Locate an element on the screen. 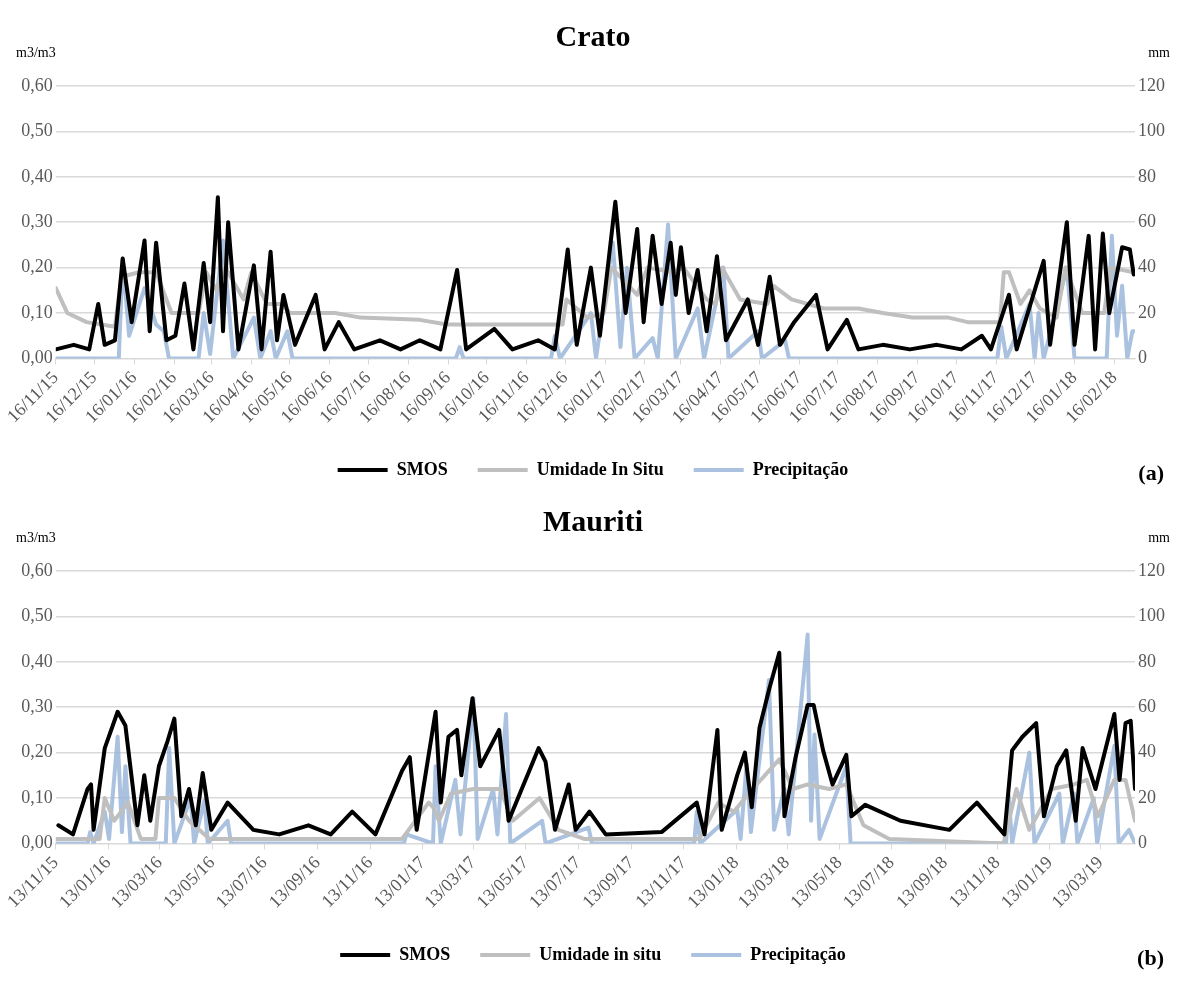 The height and width of the screenshot is (999, 1189). text: (a) is located at coordinates (1151, 472).